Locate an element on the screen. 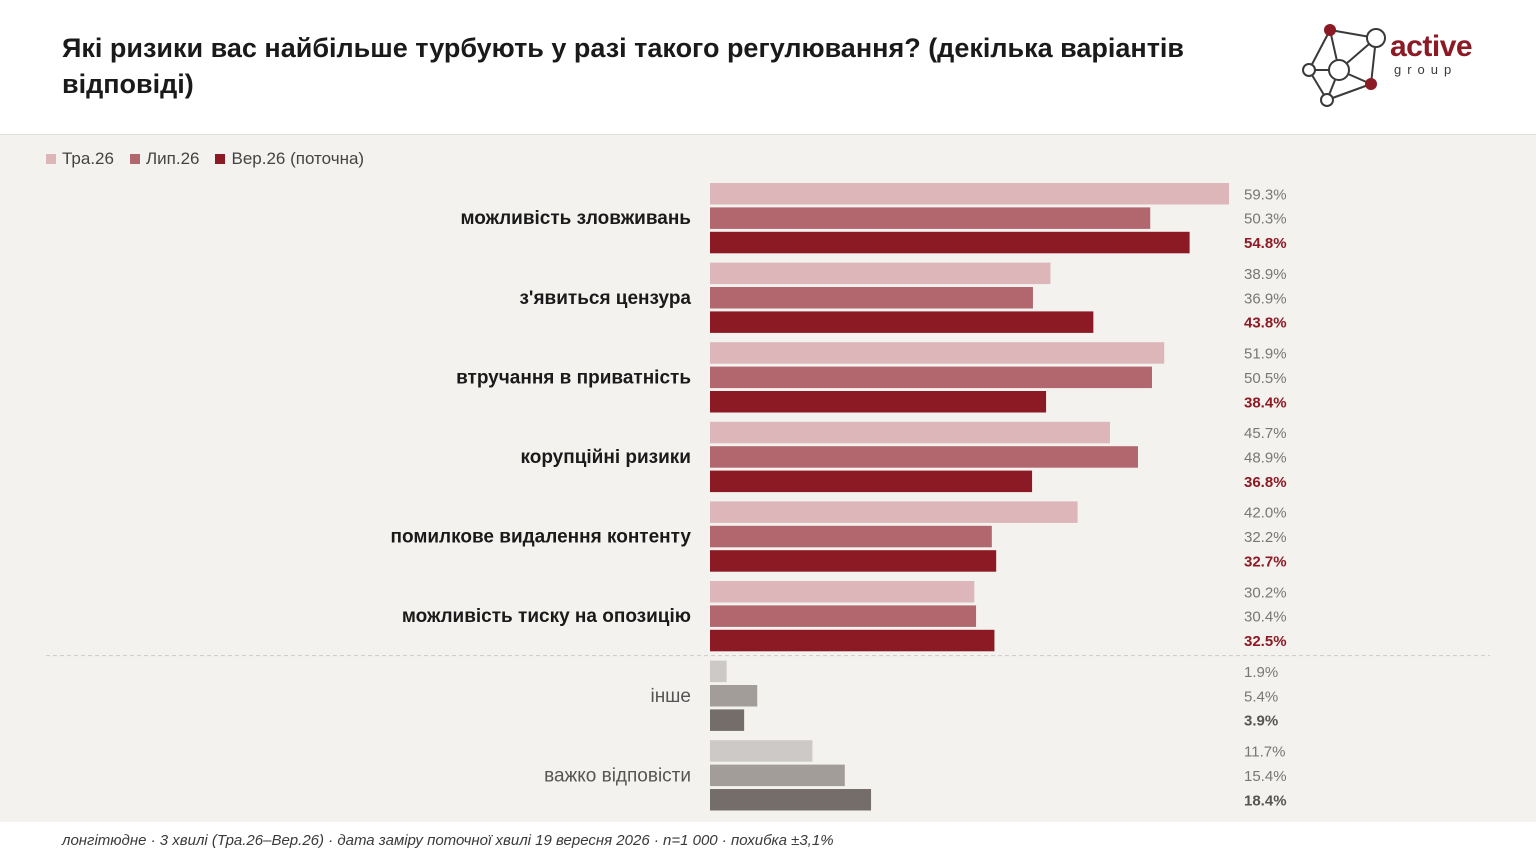 The width and height of the screenshot is (1536, 865). value-label: 32.2% is located at coordinates (1265, 537).